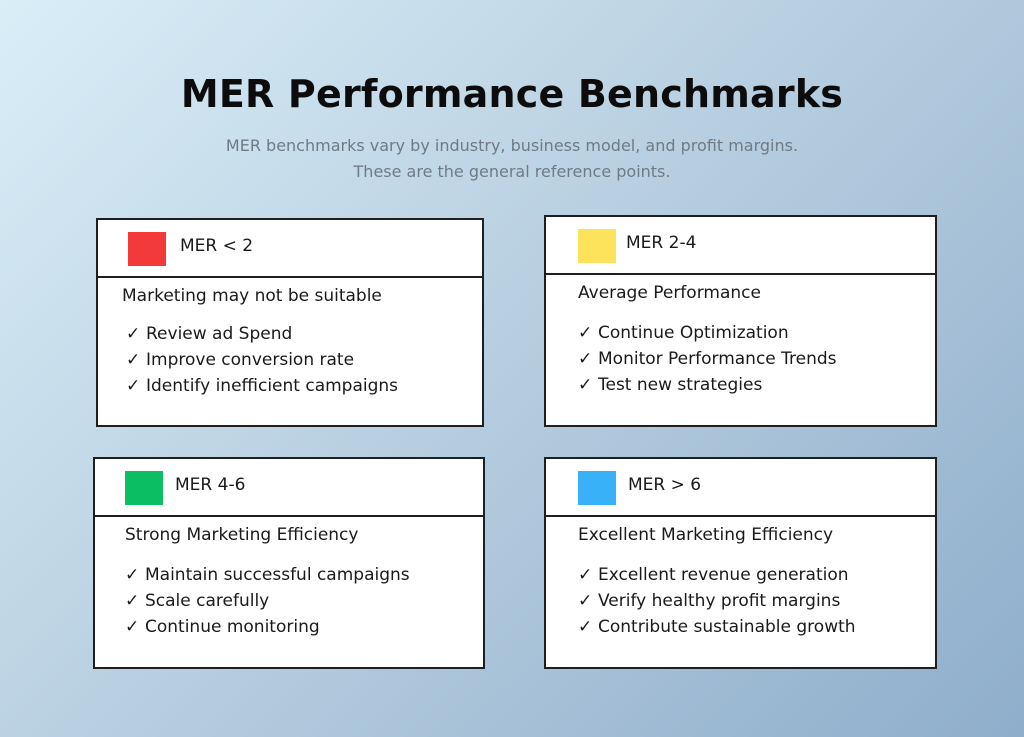 This screenshot has height=737, width=1024. I want to click on checklist-item: ✓ Monitor Performance Trends, so click(707, 359).